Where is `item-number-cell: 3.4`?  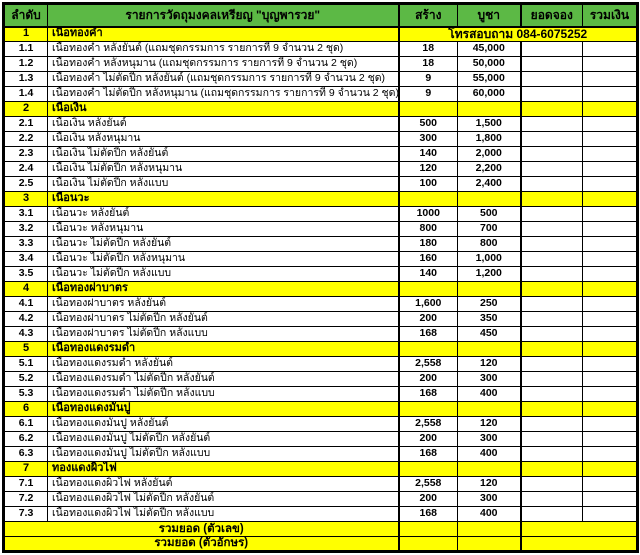 item-number-cell: 3.4 is located at coordinates (25, 259).